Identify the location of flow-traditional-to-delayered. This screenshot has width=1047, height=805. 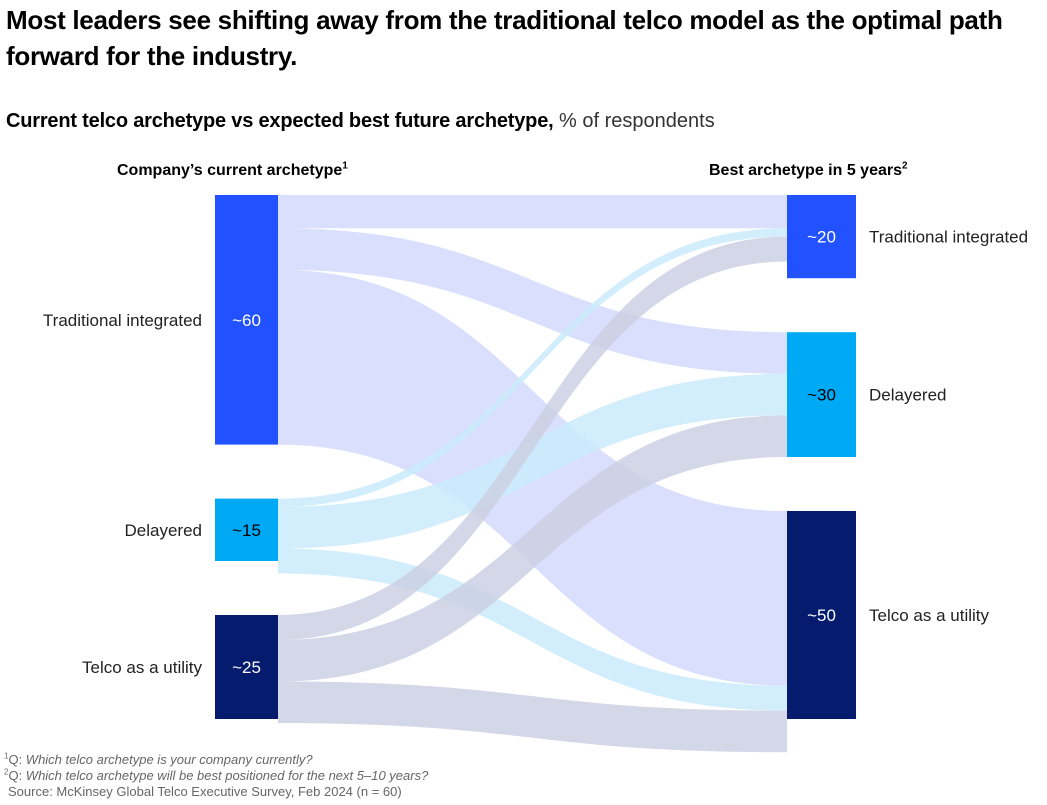
(532, 301).